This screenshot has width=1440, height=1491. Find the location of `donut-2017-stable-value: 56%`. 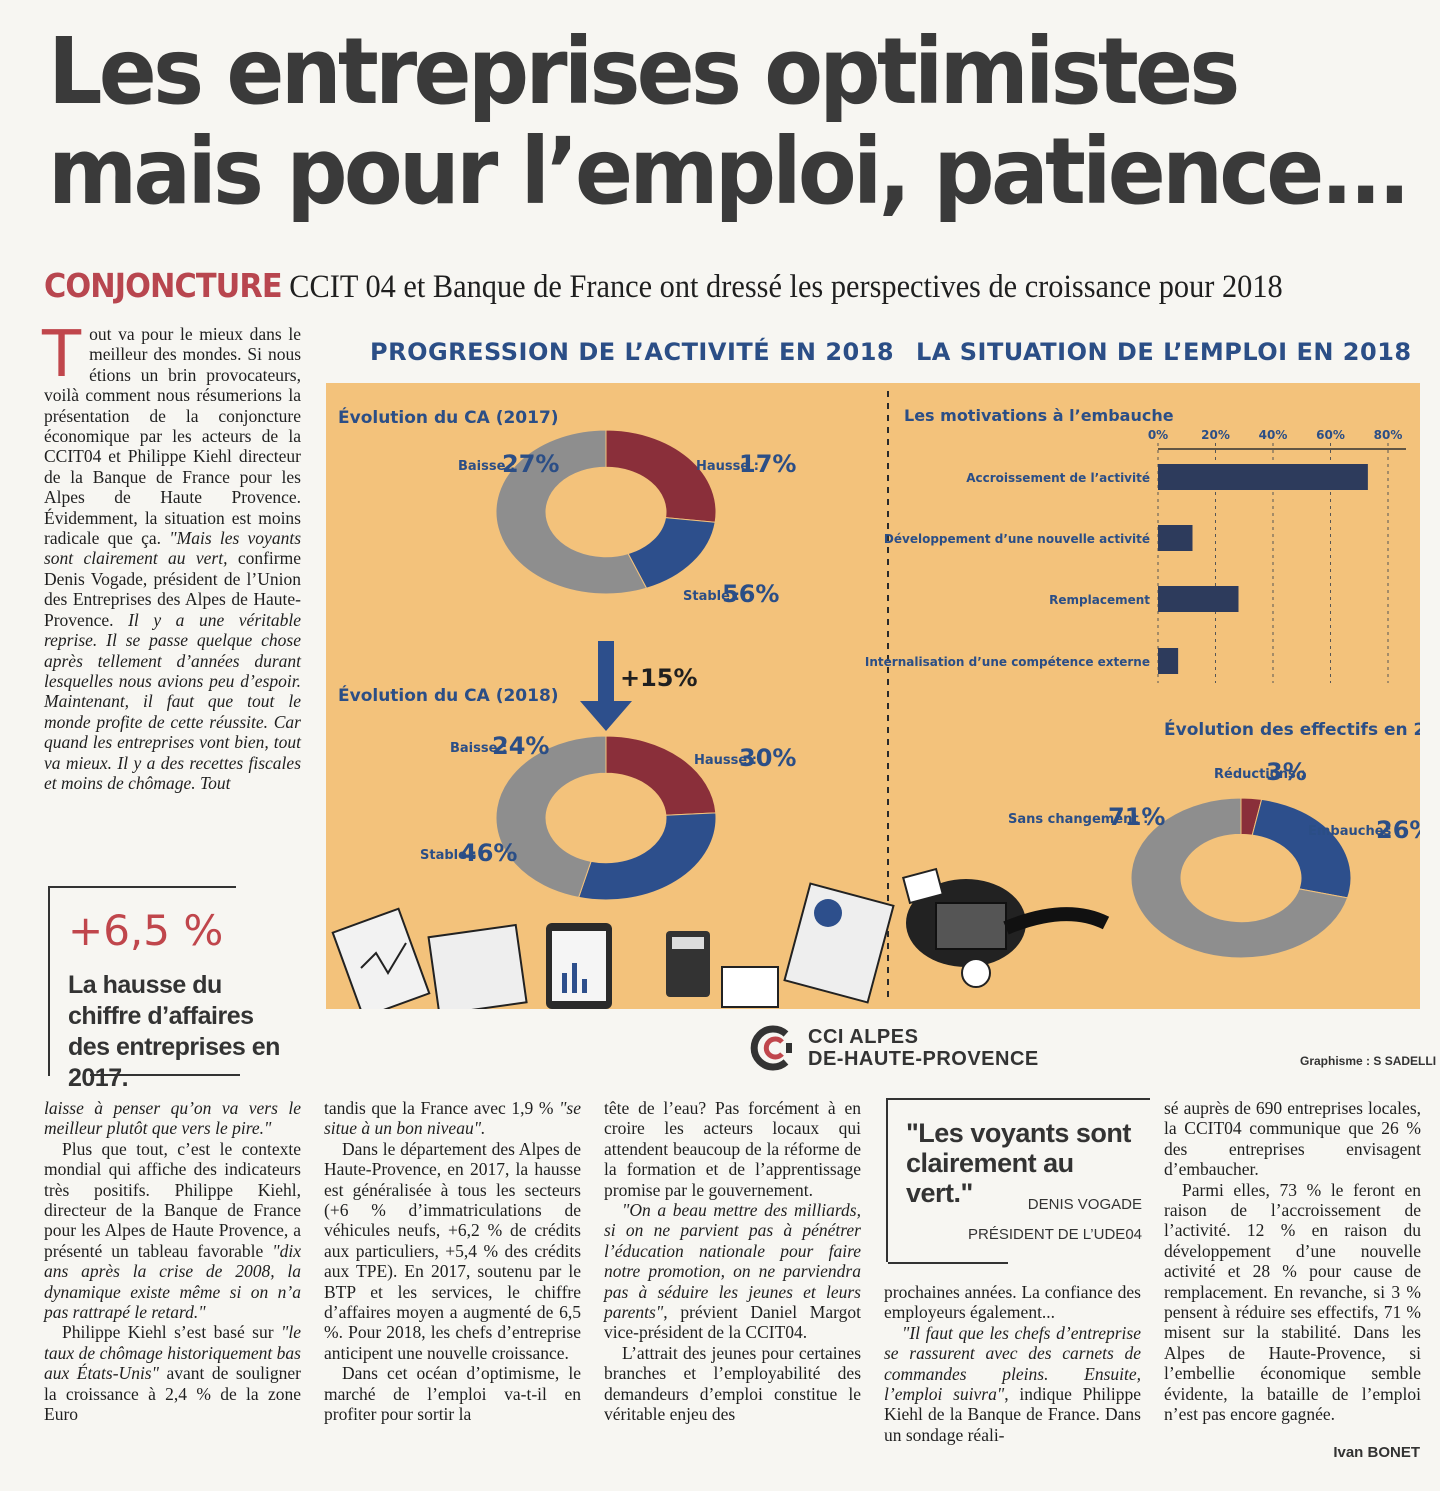

donut-2017-stable-value: 56% is located at coordinates (750, 594).